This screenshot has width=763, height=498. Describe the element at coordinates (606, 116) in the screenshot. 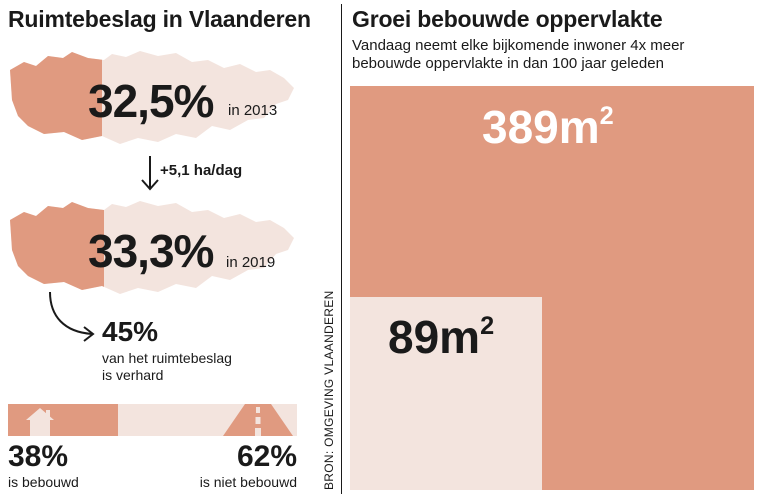

I see `today-exp: 2` at that location.